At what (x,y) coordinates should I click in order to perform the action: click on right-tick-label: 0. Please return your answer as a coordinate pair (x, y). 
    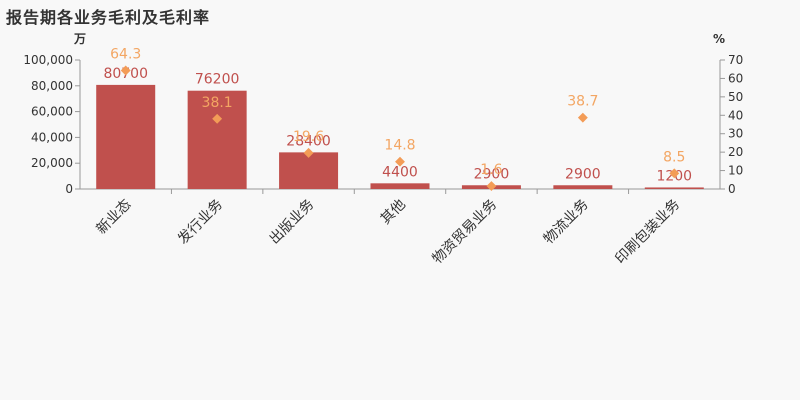
    Looking at the image, I should click on (732, 189).